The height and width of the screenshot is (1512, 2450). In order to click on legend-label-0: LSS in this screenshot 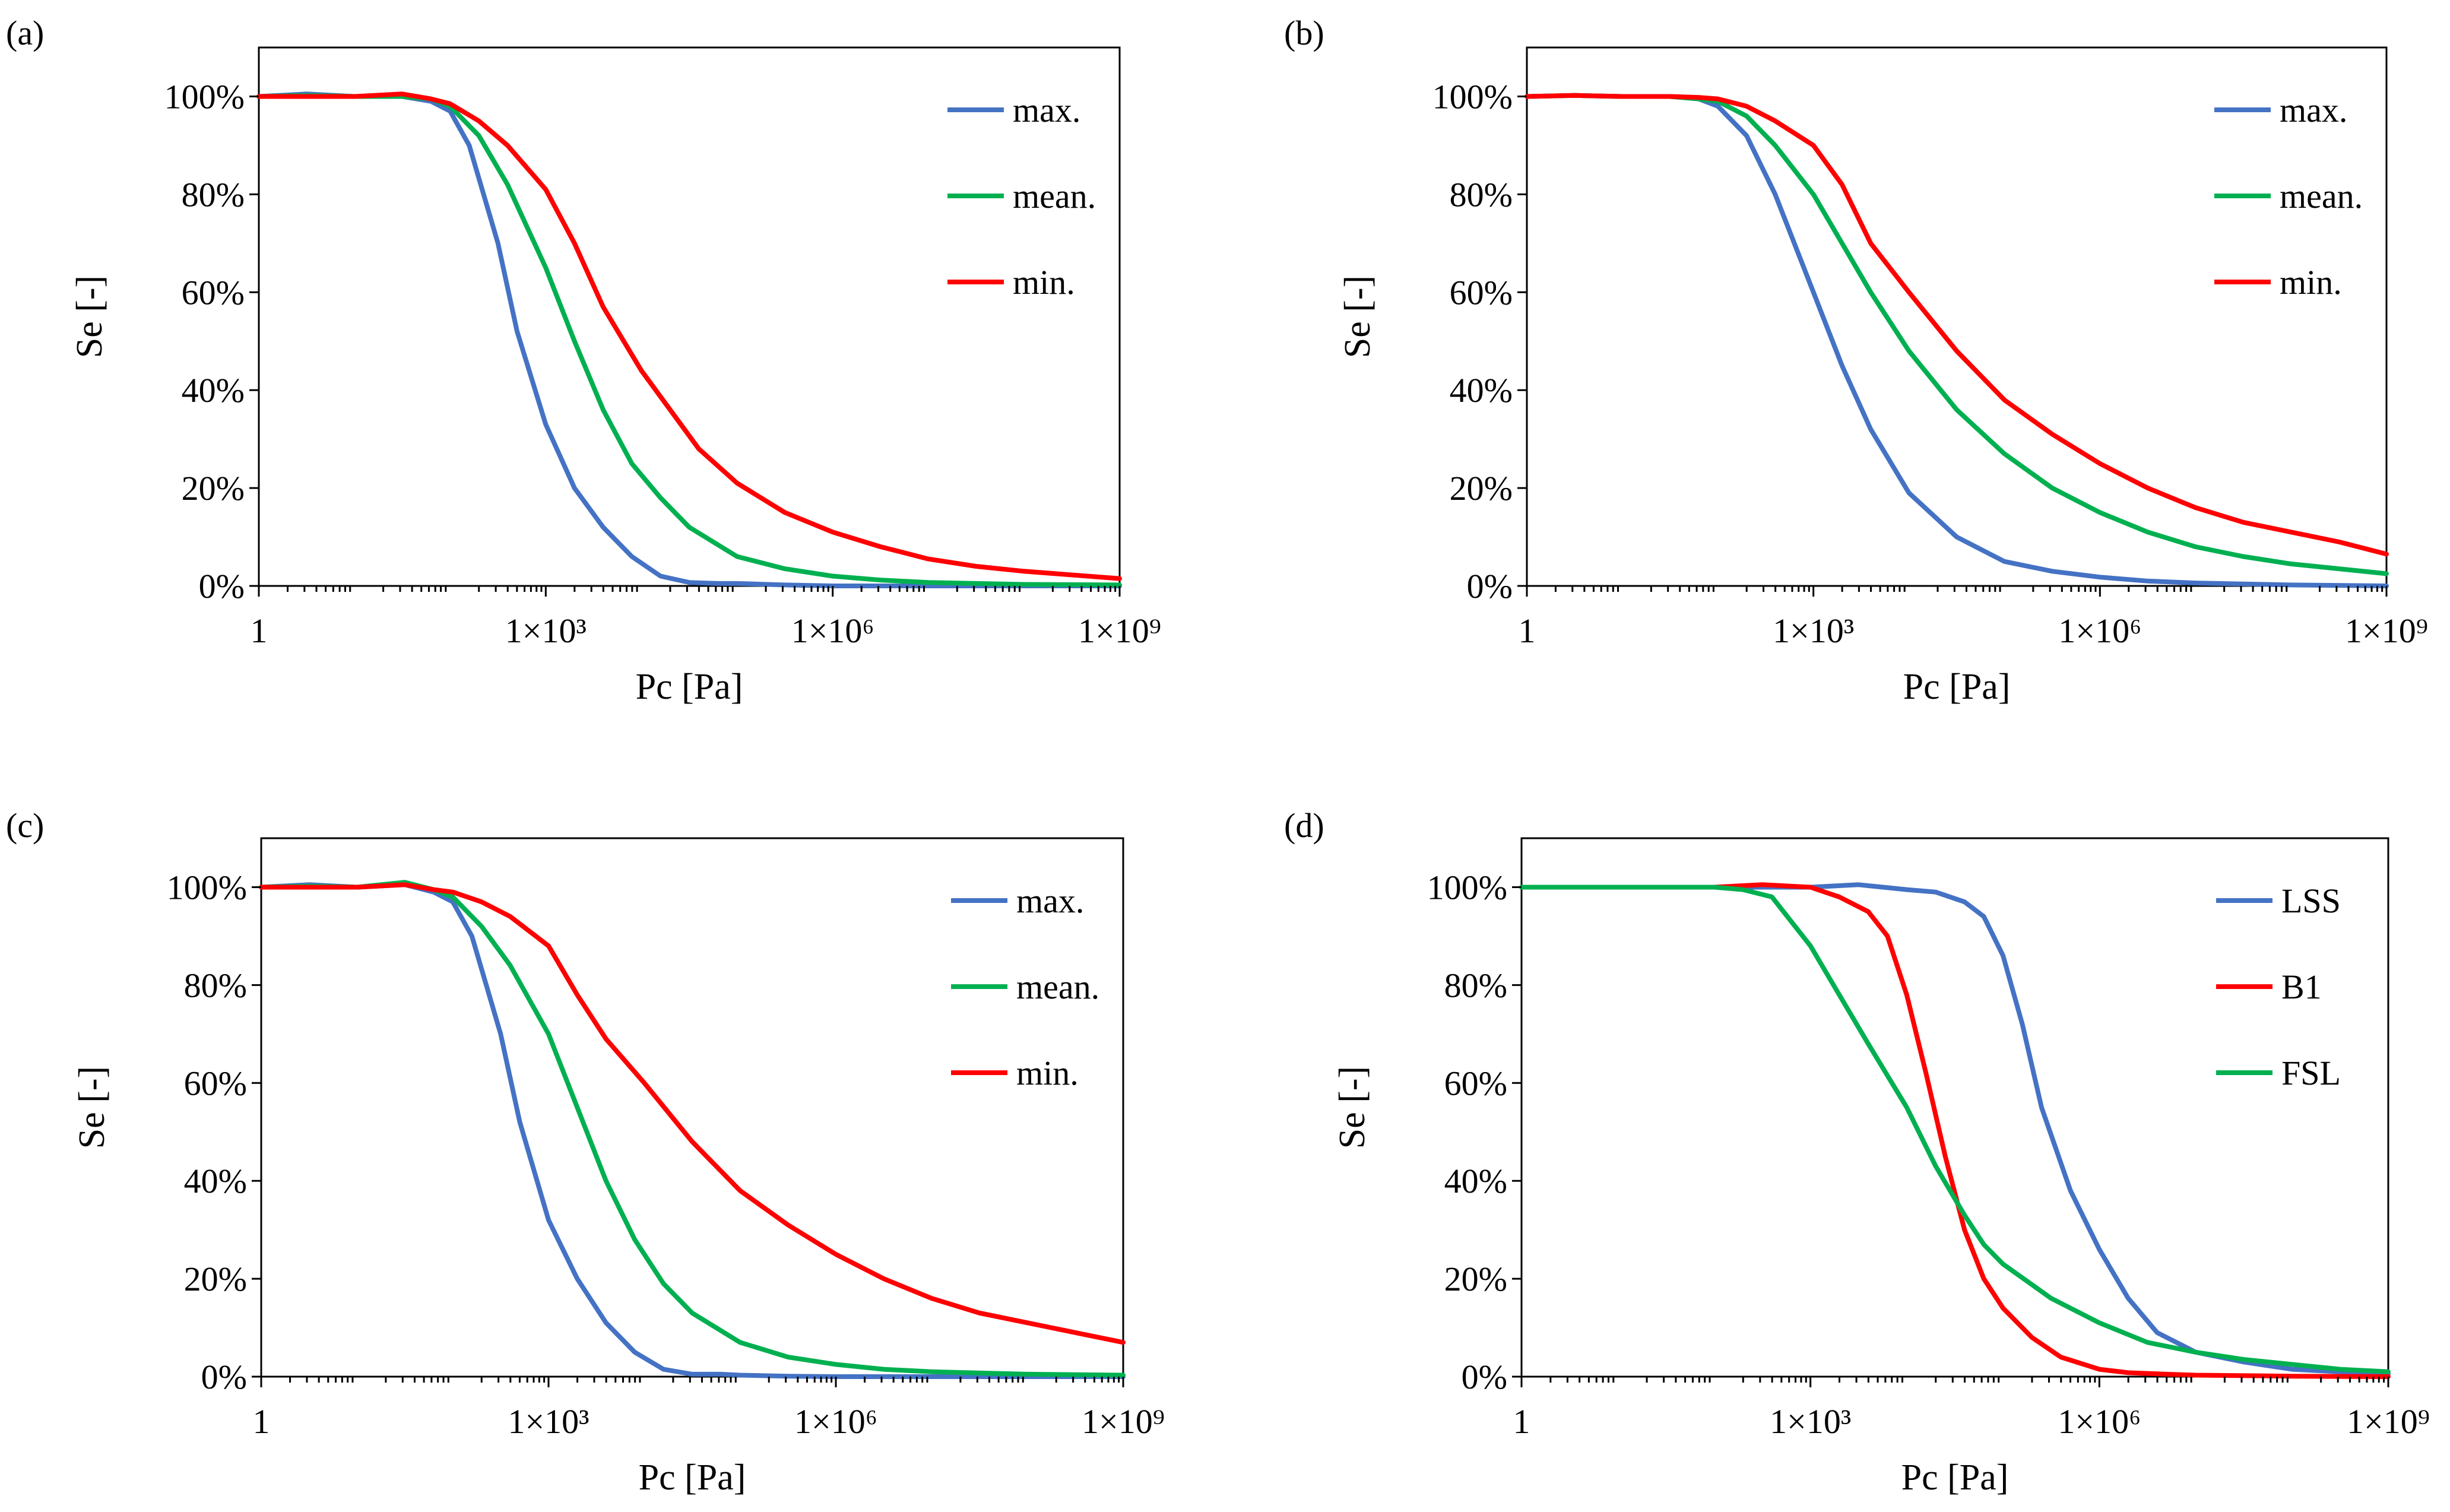, I will do `click(2311, 901)`.